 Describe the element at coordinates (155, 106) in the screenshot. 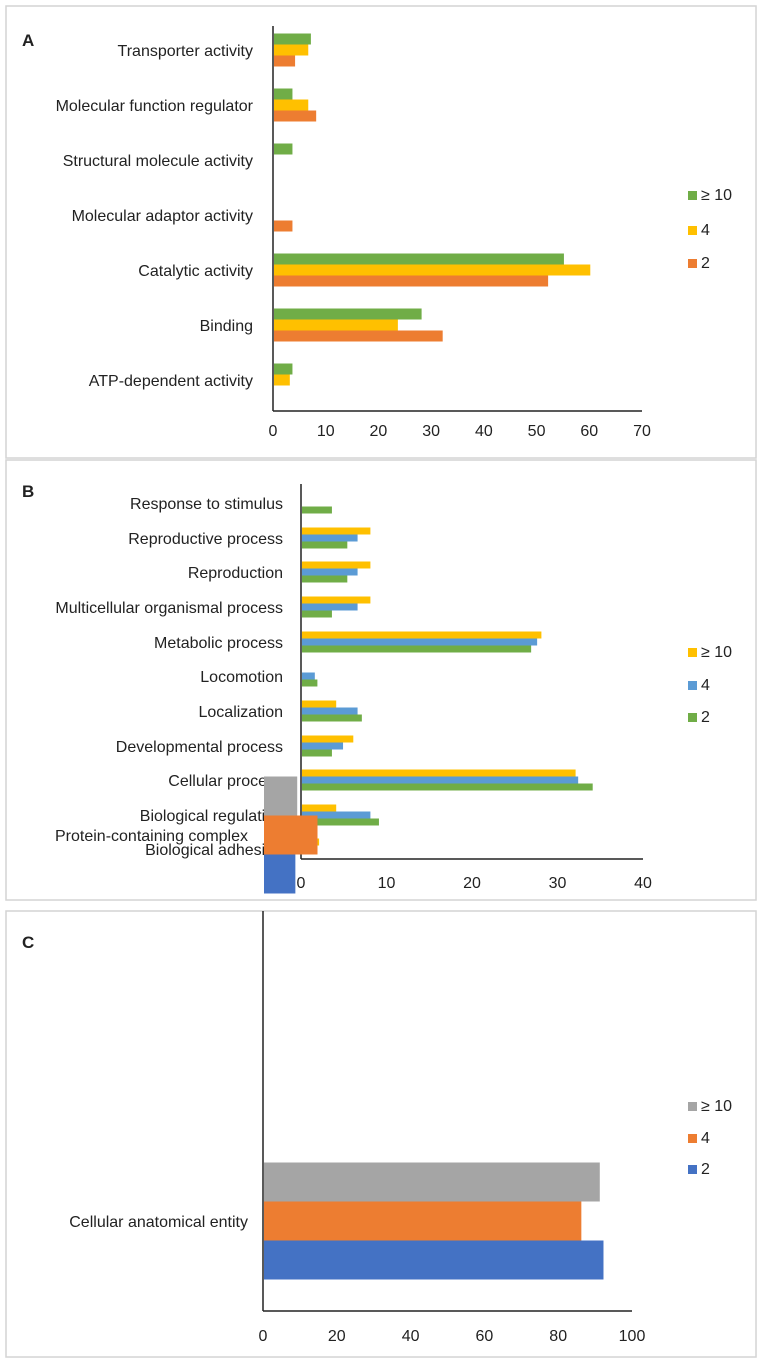

I see `category-label: Molecular function regulator` at that location.